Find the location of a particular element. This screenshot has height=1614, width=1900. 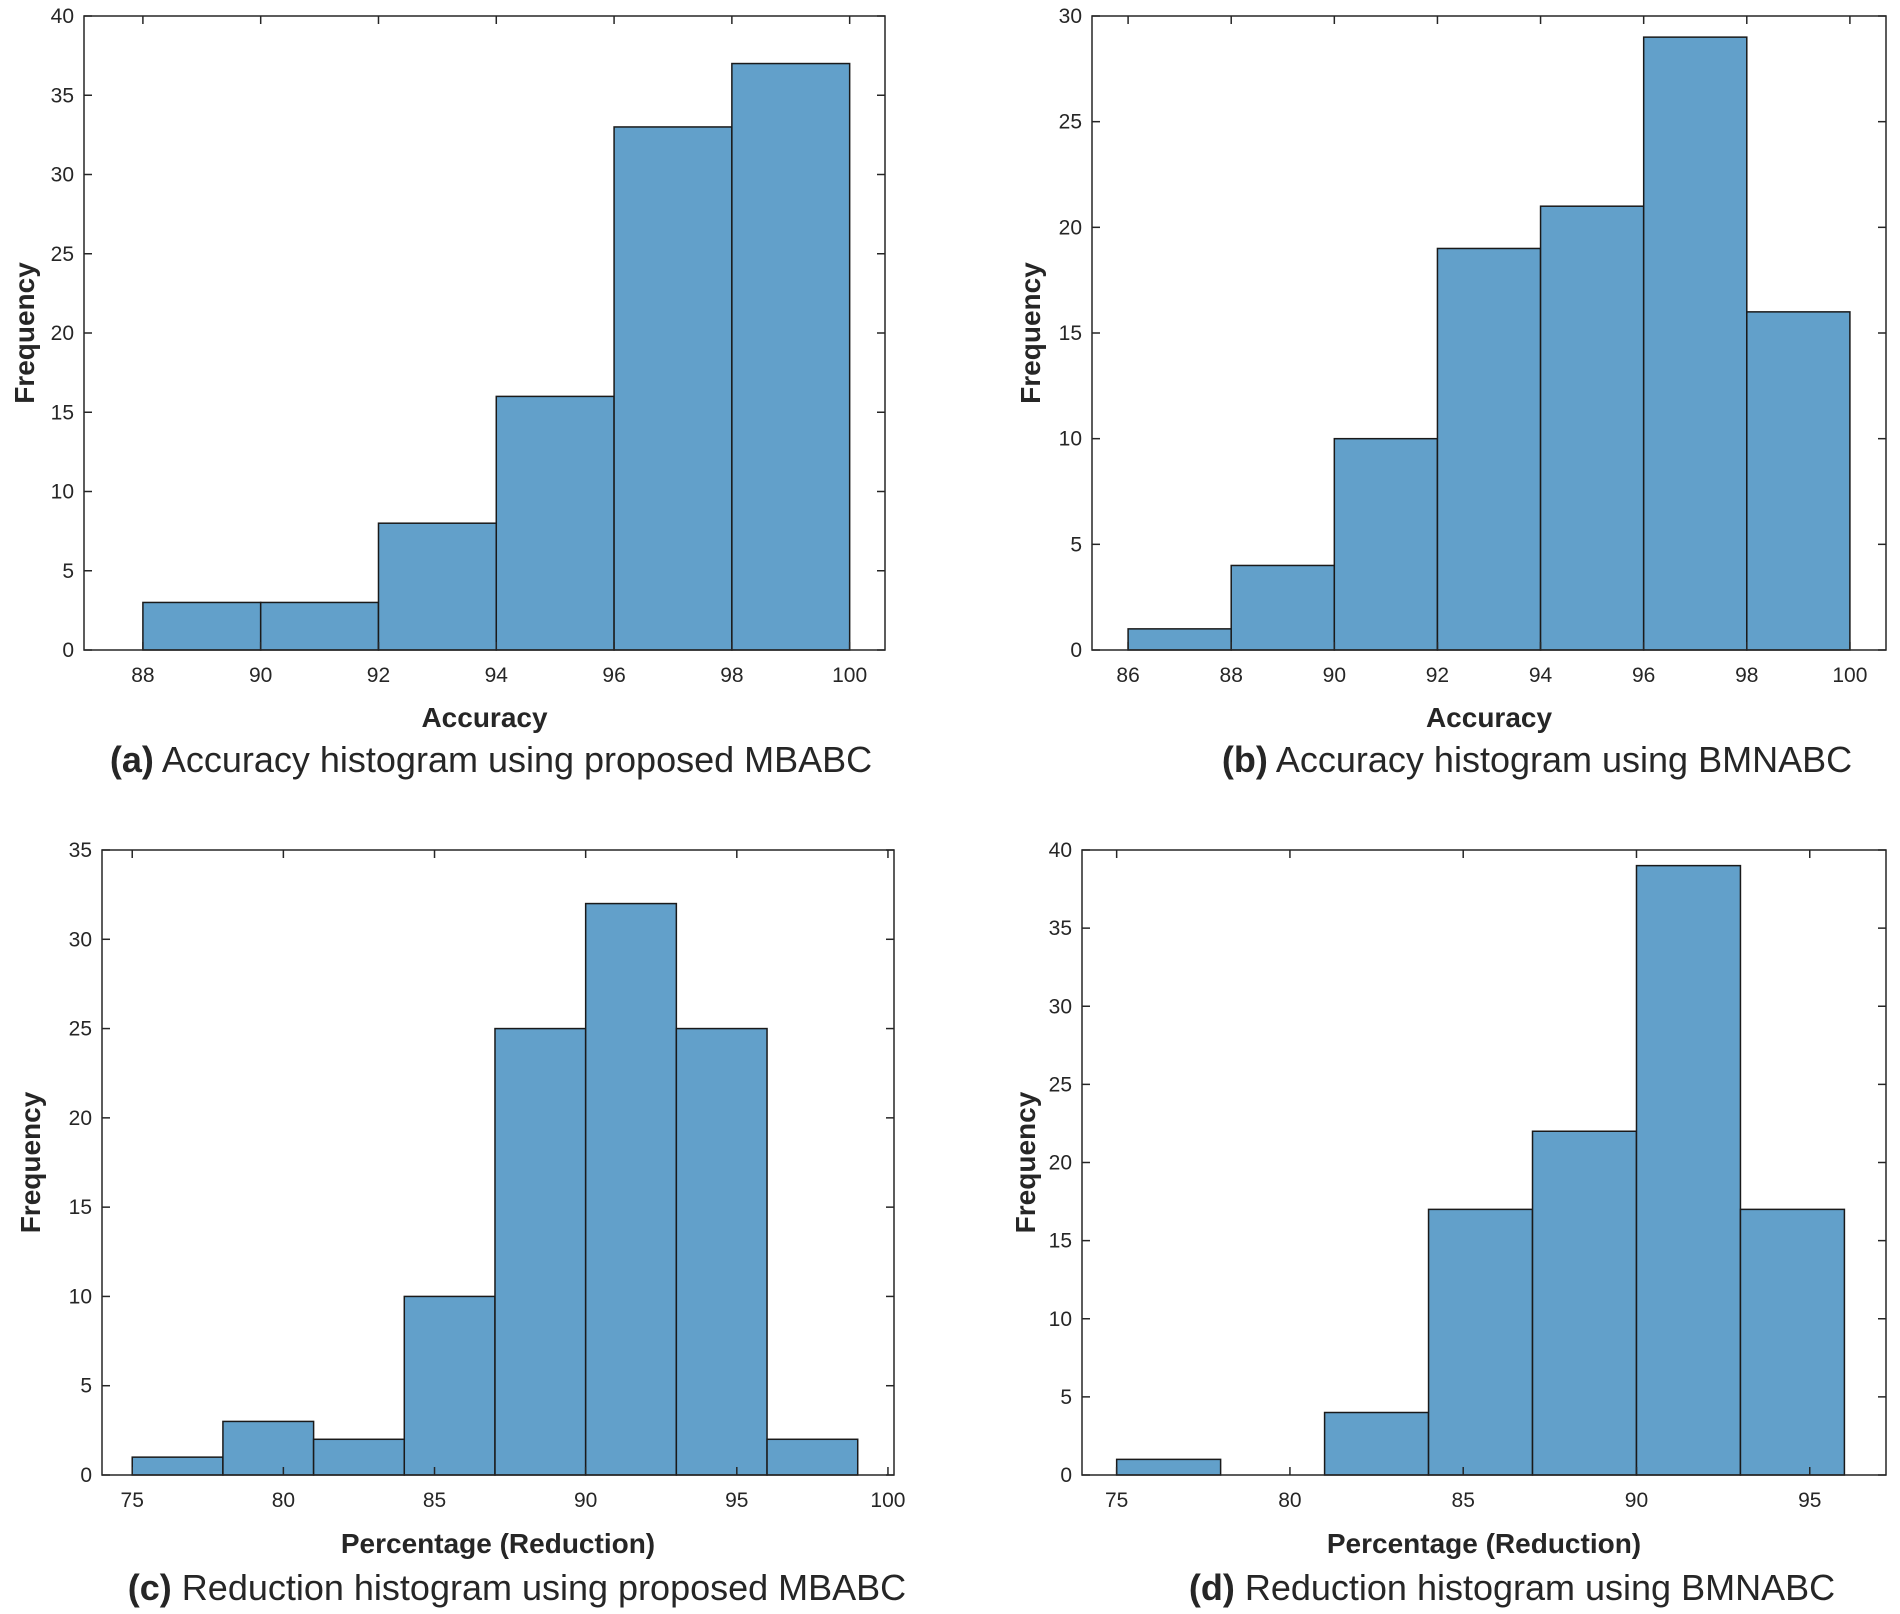

x-tick-label: 94 is located at coordinates (1541, 675).